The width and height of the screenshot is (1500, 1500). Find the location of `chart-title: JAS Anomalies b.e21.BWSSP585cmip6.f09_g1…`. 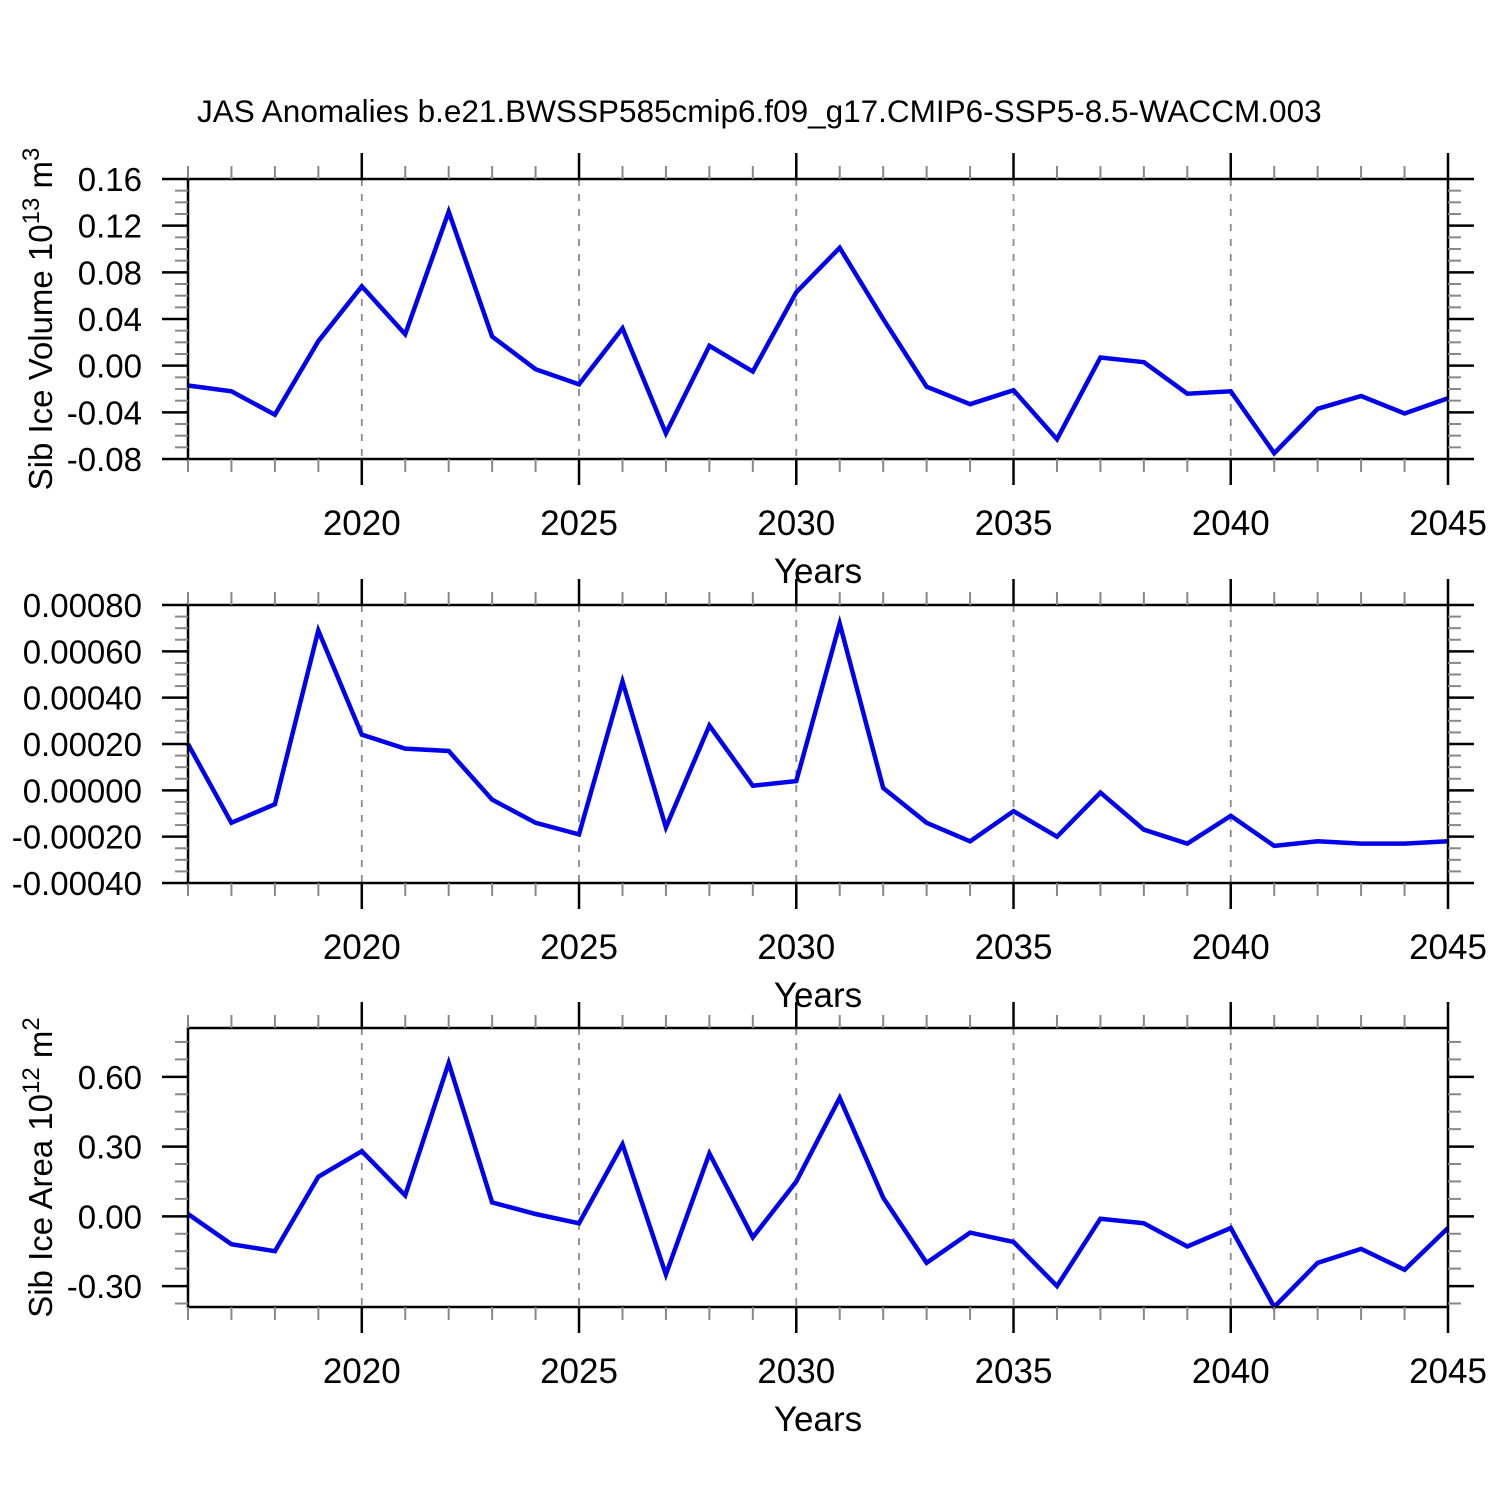

chart-title: JAS Anomalies b.e21.BWSSP585cmip6.f09_g1… is located at coordinates (759, 111).